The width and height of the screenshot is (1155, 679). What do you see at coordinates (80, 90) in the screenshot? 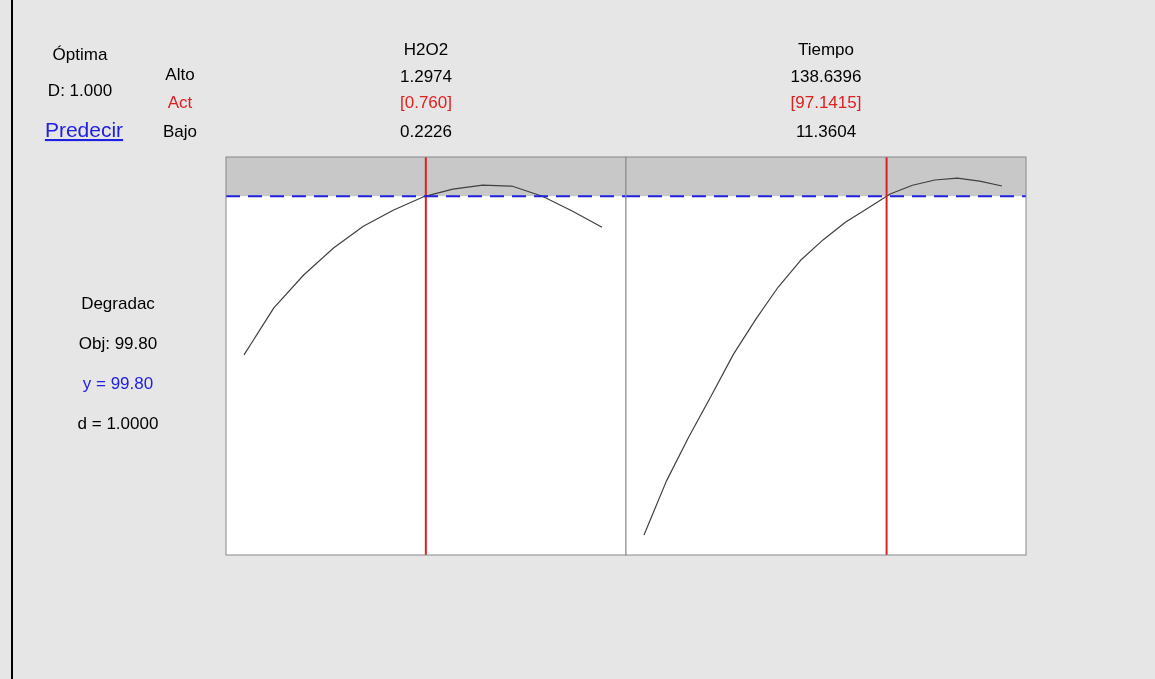
I see `text: D: 1.000` at bounding box center [80, 90].